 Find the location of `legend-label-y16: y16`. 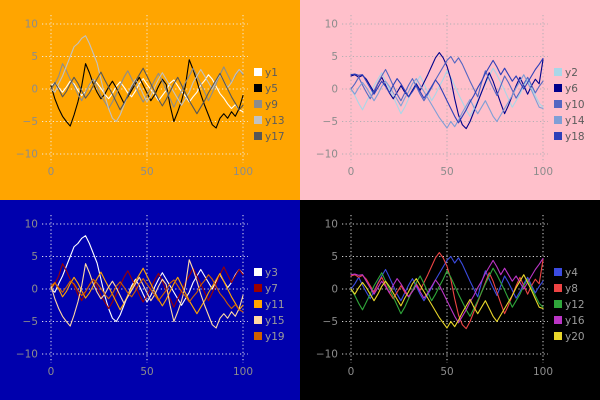

legend-label-y16: y16 is located at coordinates (575, 321).